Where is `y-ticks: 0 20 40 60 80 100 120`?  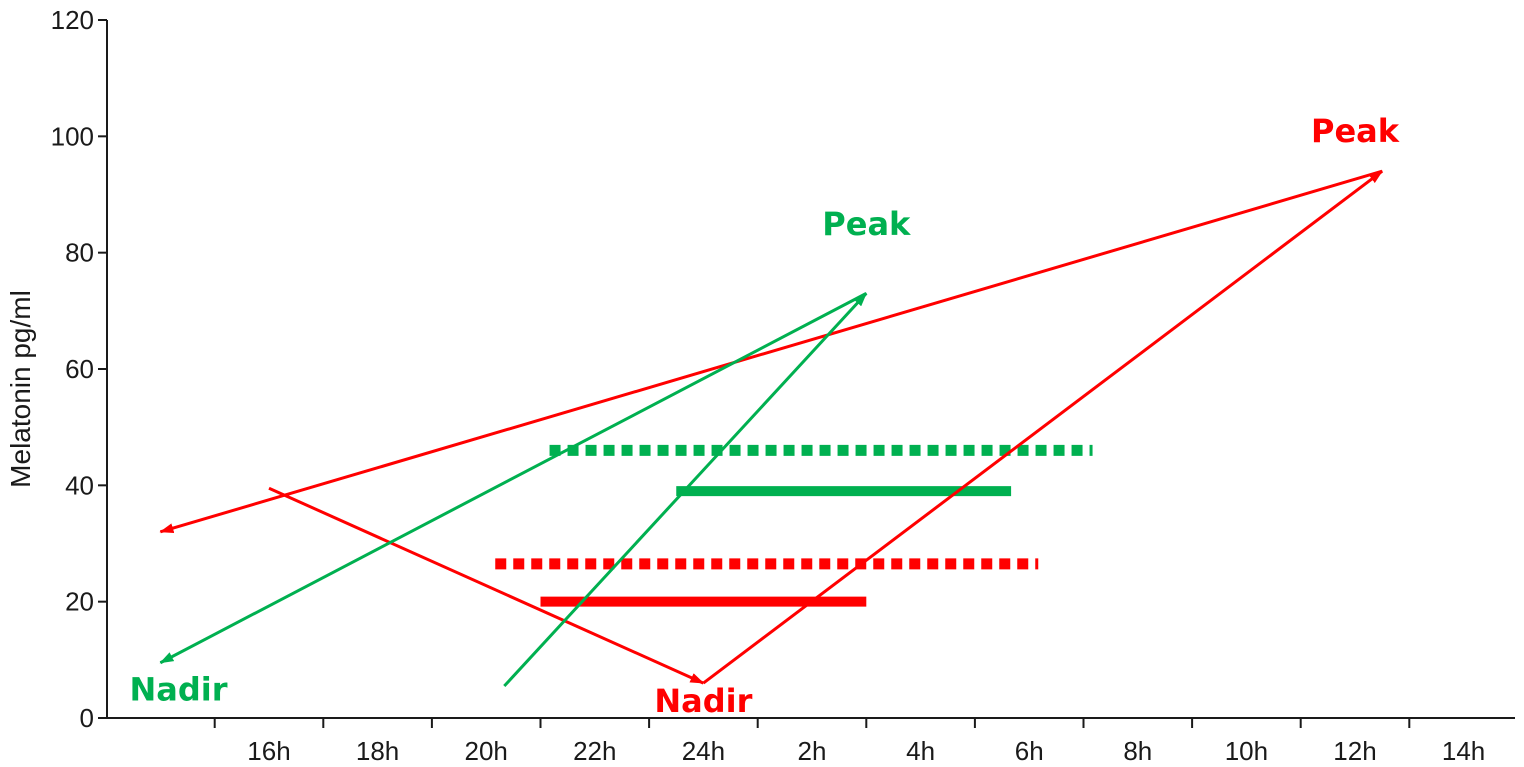
y-ticks: 0 20 40 60 80 100 120 is located at coordinates (79, 369).